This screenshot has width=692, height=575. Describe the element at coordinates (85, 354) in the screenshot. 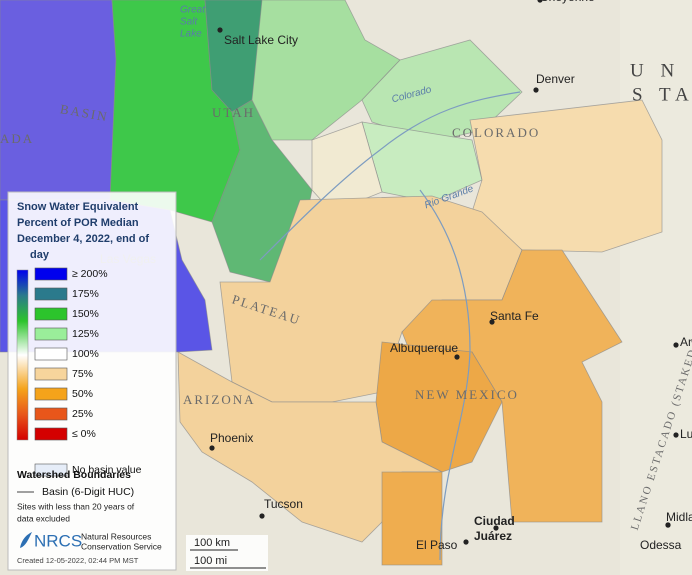

I see `legend-label: 100%` at that location.